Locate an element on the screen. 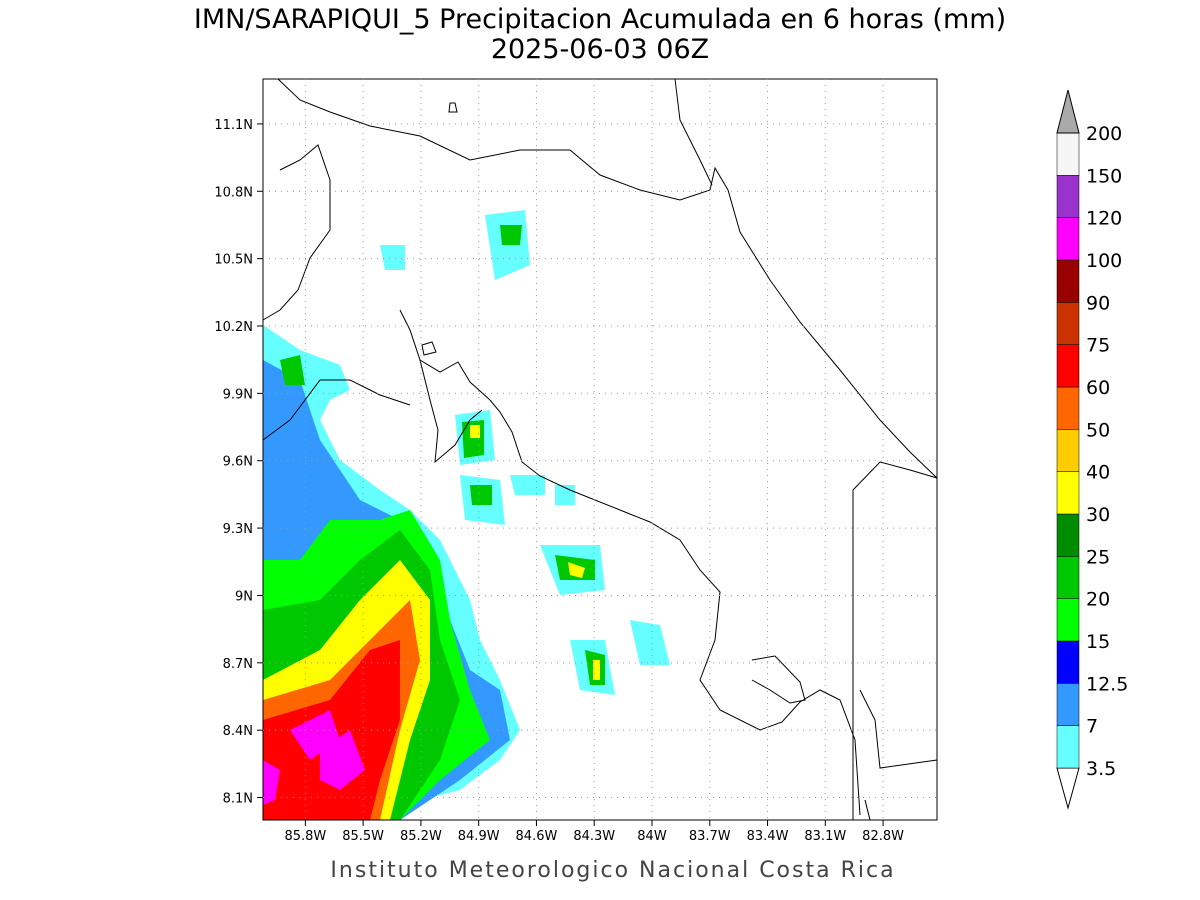 Image resolution: width=1200 pixels, height=900 pixels. x-tick-label: 83.7W is located at coordinates (710, 836).